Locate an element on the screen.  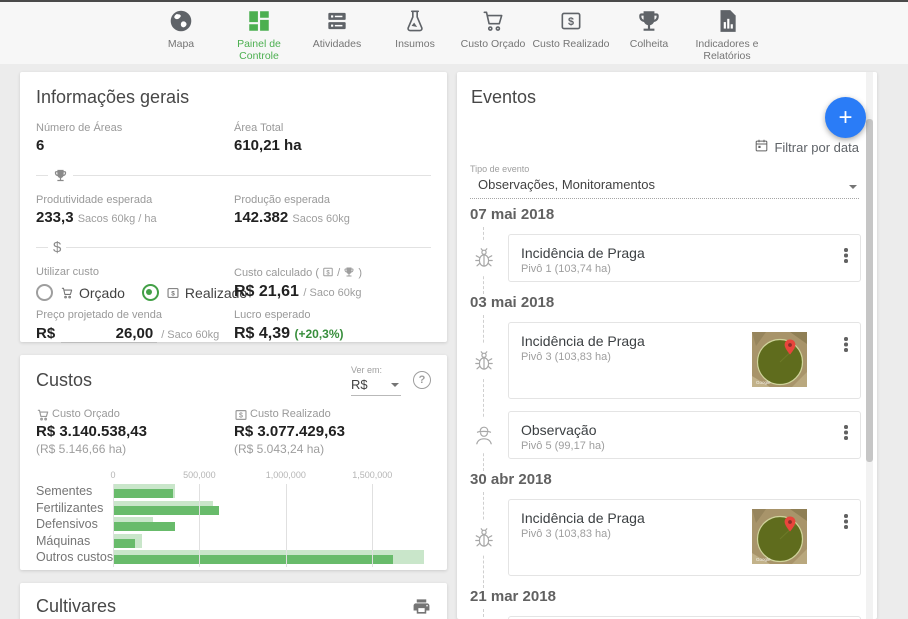
use-cost-label: Utilizar custo is located at coordinates (67, 272).